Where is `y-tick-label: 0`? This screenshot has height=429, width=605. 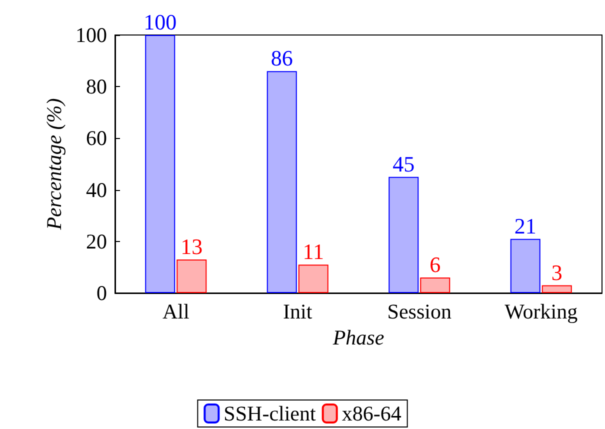 y-tick-label: 0 is located at coordinates (101, 293).